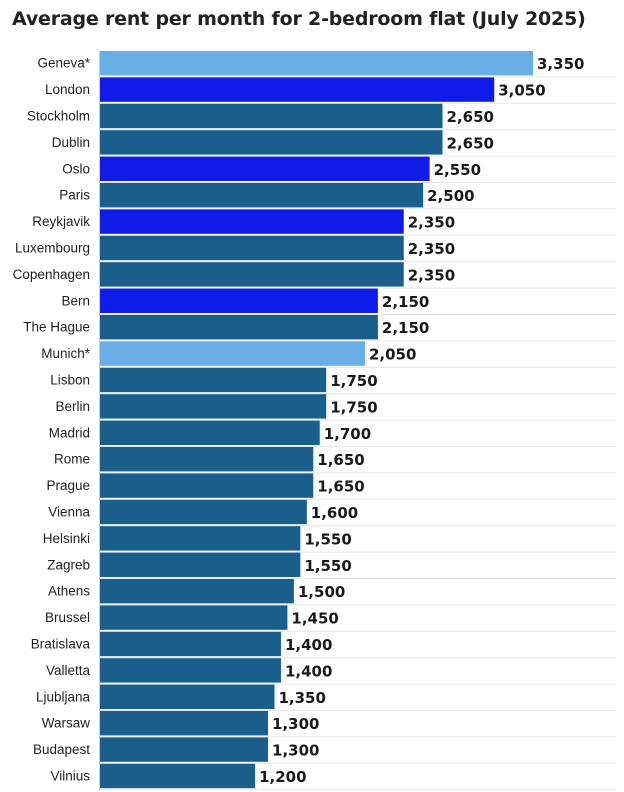 Image resolution: width=624 pixels, height=792 pixels. What do you see at coordinates (72, 459) in the screenshot?
I see `category-label: Rome` at bounding box center [72, 459].